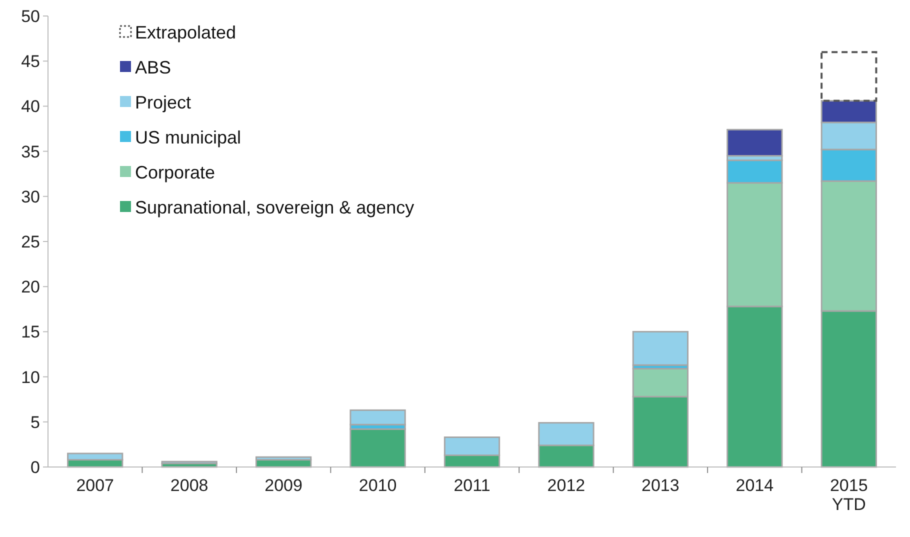 The image size is (910, 537). Describe the element at coordinates (163, 102) in the screenshot. I see `legend-label: Project` at that location.